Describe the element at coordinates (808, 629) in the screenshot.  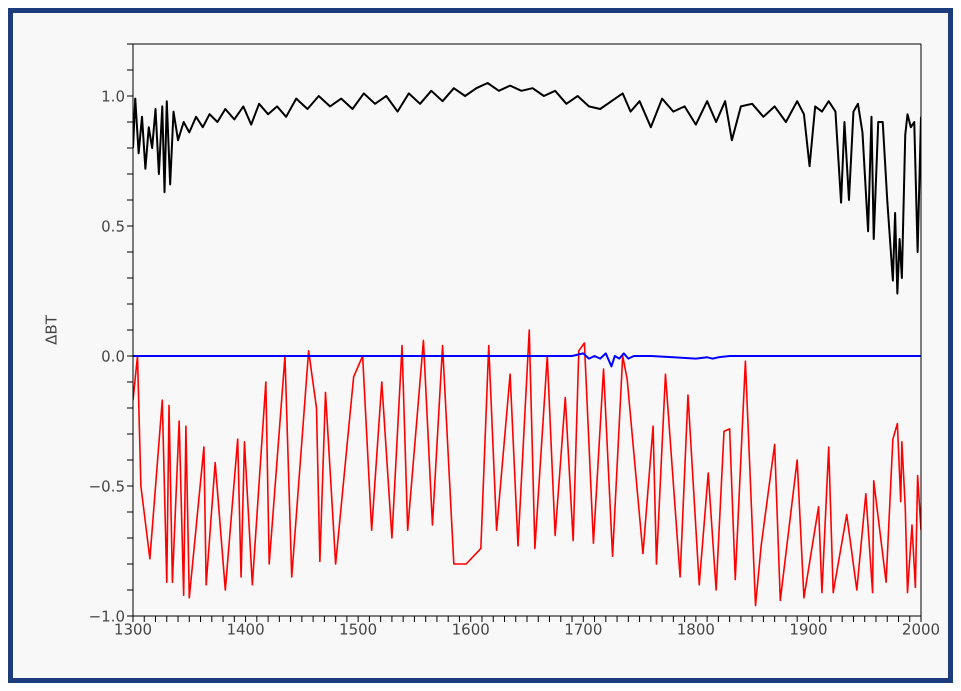
I see `x-tick-label: 1900` at that location.